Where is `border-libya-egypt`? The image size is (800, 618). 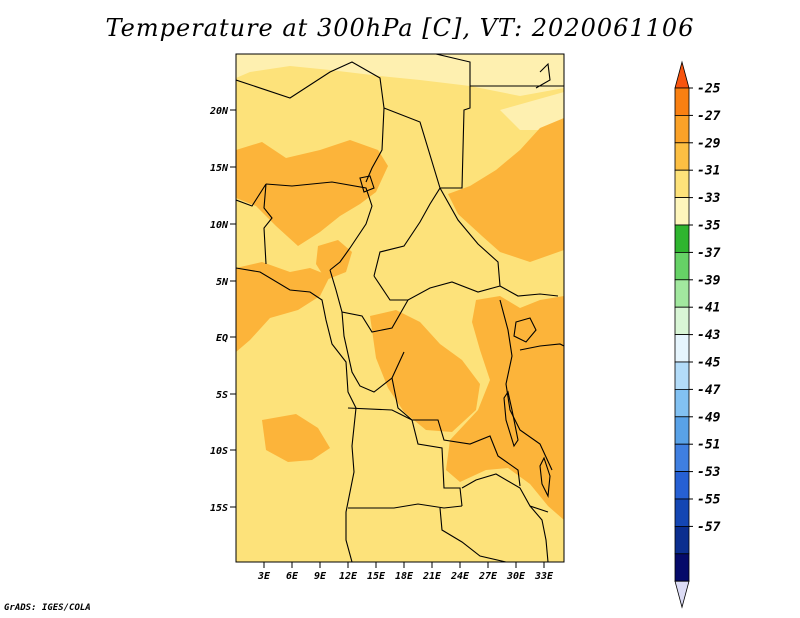
border-libya-egypt is located at coordinates (453, 121).